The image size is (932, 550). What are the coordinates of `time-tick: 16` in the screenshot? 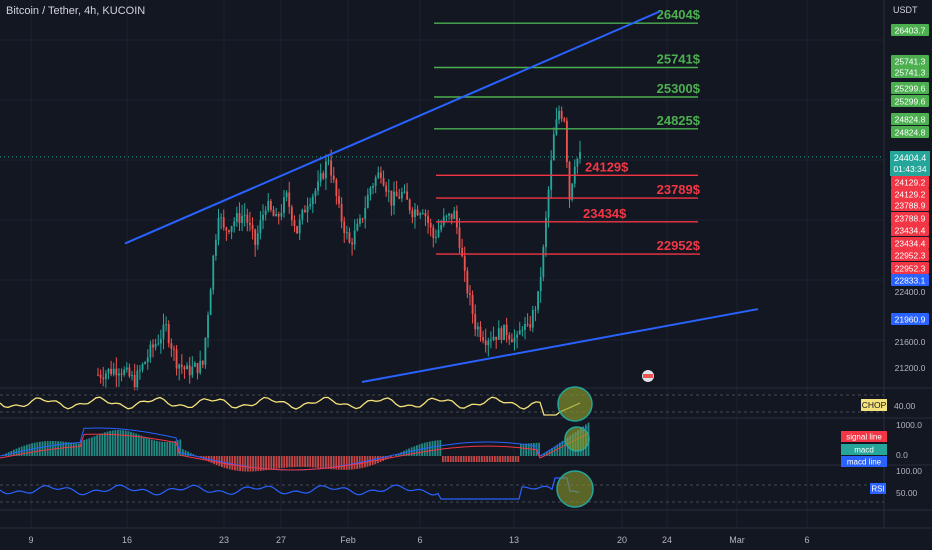 It's located at (127, 540).